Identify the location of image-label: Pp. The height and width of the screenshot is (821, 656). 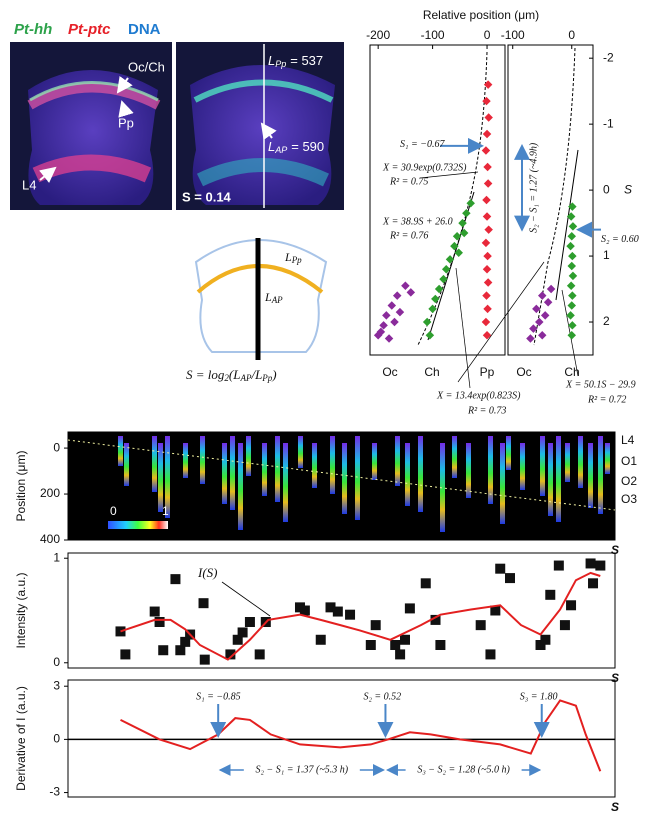
(126, 122).